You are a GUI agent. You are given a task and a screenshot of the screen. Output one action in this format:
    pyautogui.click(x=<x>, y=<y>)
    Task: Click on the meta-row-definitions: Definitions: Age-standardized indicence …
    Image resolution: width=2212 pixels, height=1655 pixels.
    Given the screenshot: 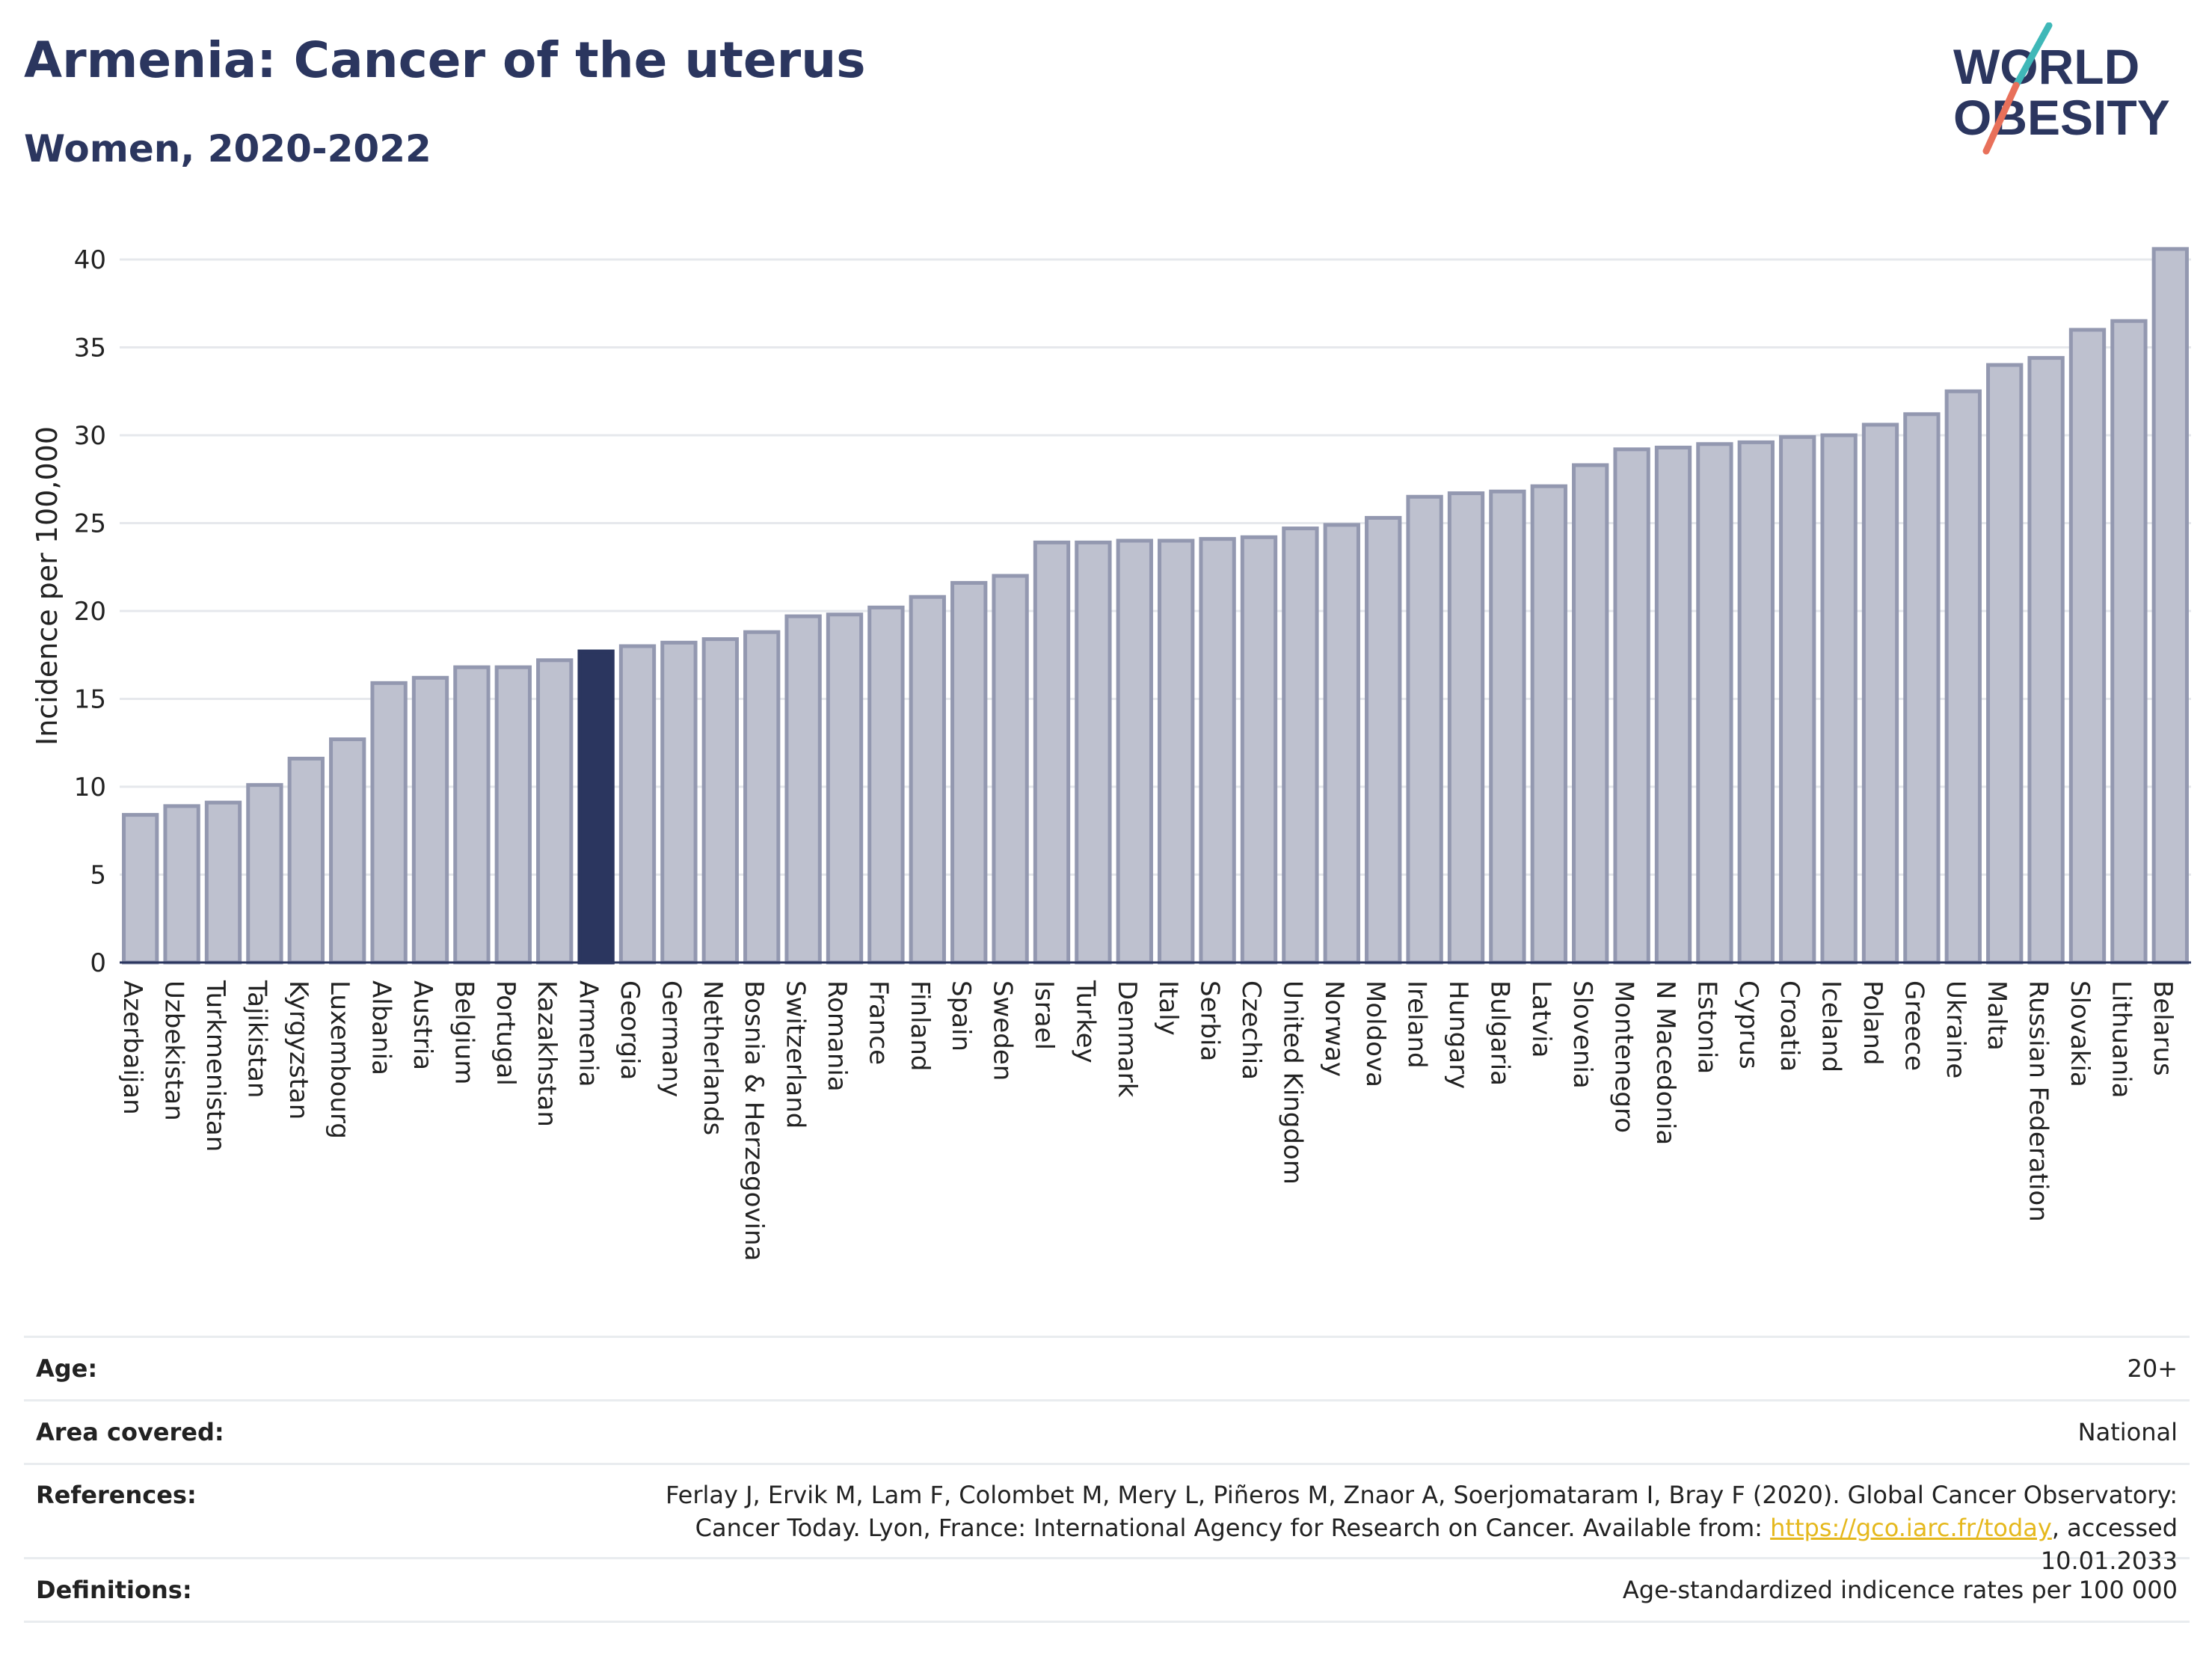 What is the action you would take?
    pyautogui.click(x=1107, y=1590)
    